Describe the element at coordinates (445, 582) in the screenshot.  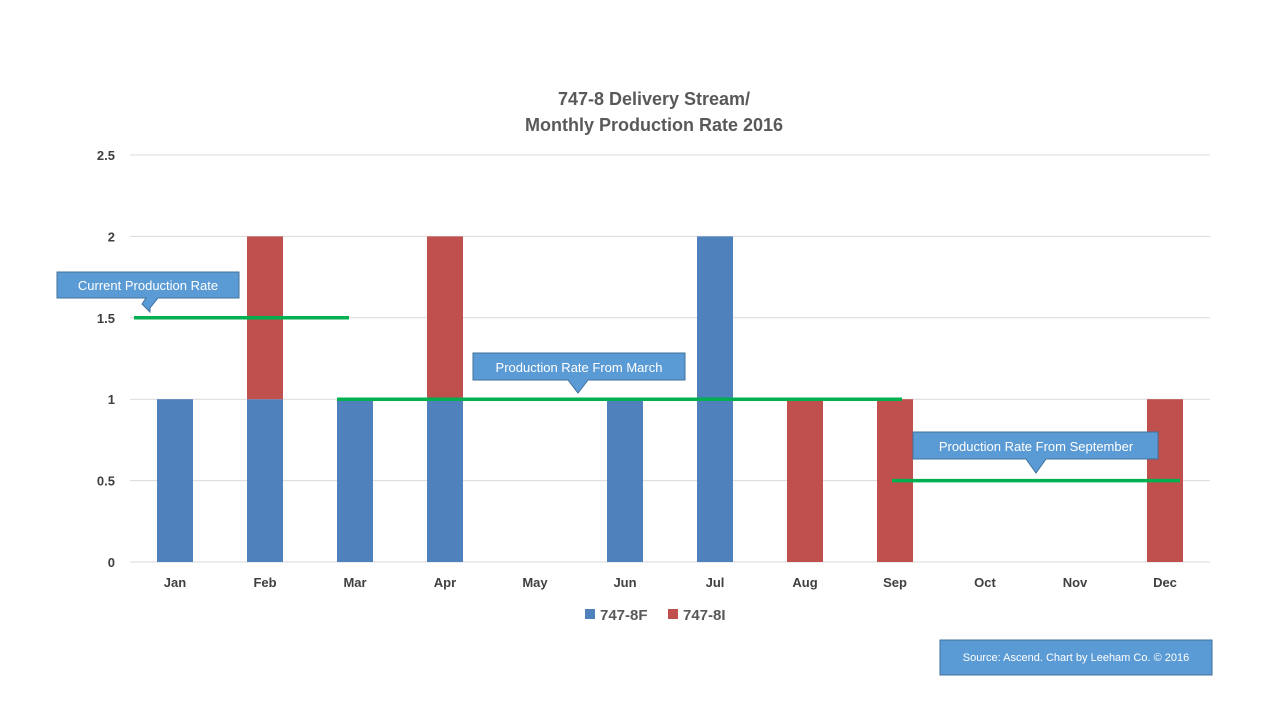
I see `x-tick-label: Apr` at that location.